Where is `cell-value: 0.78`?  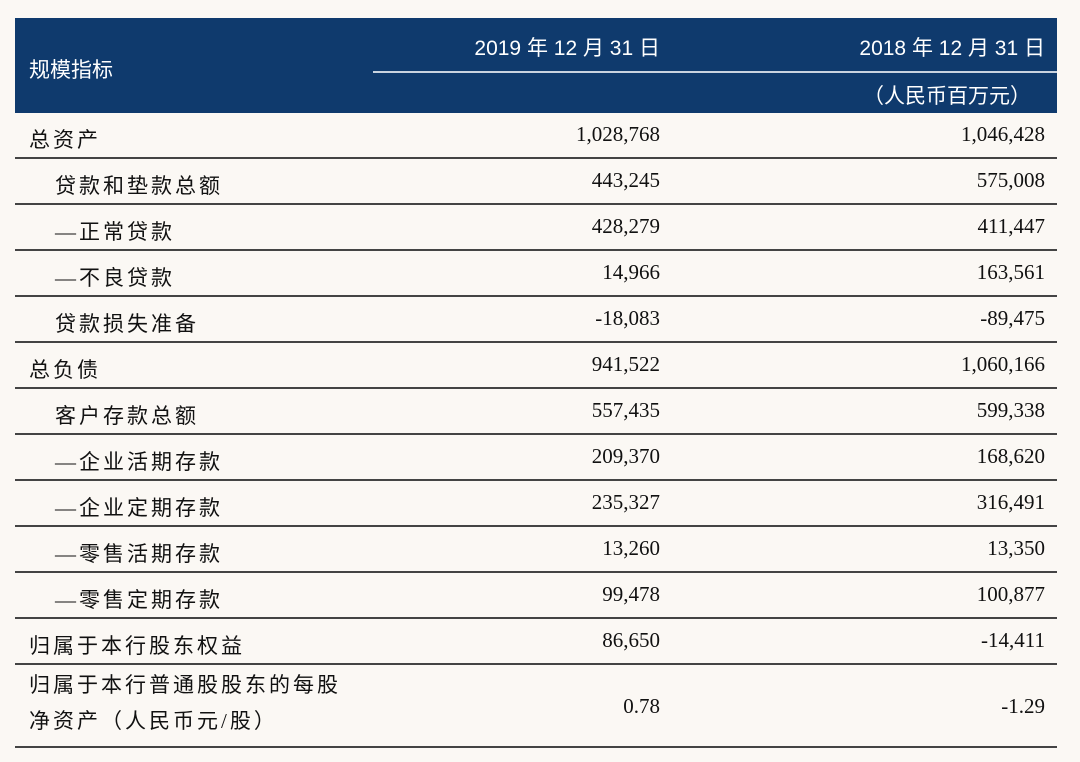
cell-value: 0.78 is located at coordinates (641, 706).